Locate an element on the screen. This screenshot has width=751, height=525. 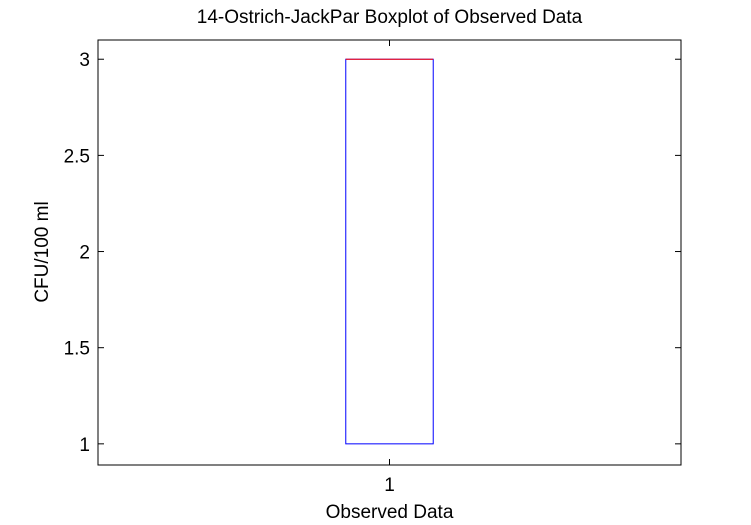
y-tick-label: 2 is located at coordinates (84, 253).